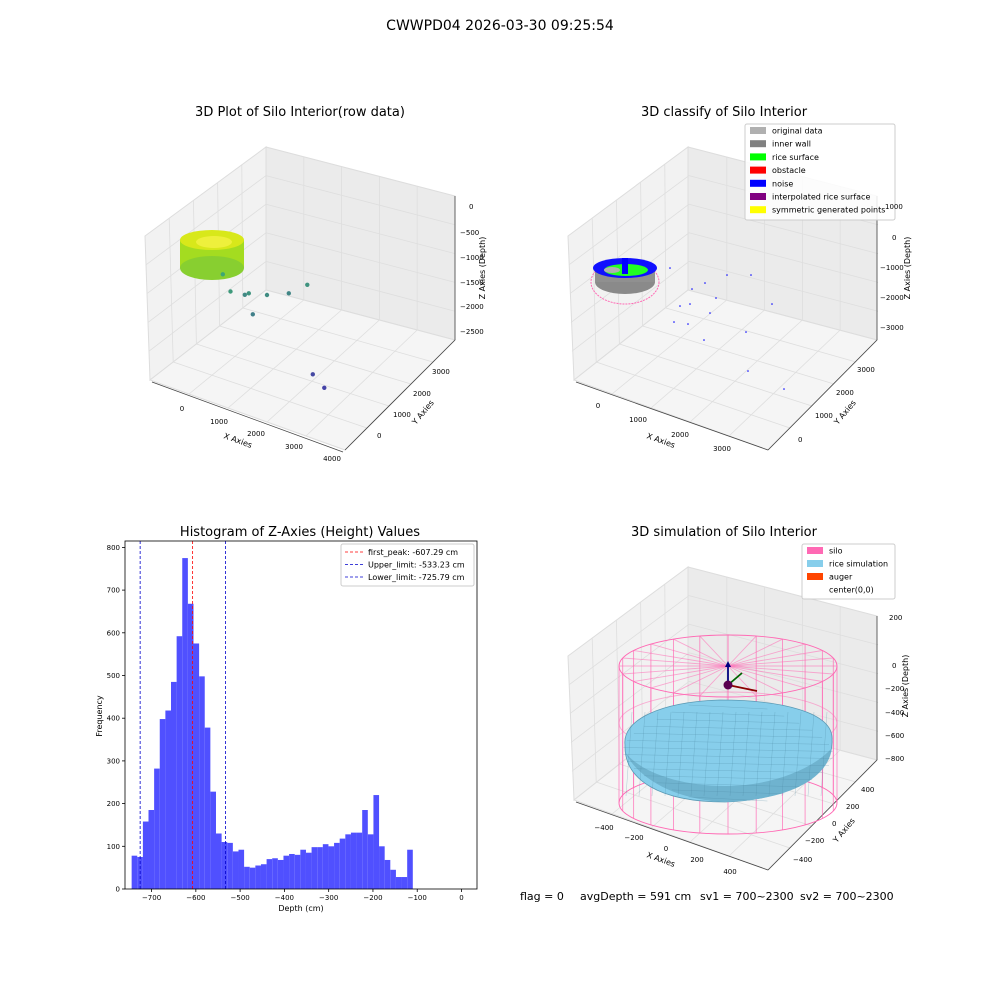 The width and height of the screenshot is (1000, 1000). I want to click on cls-z-tick: 1000, so click(894, 207).